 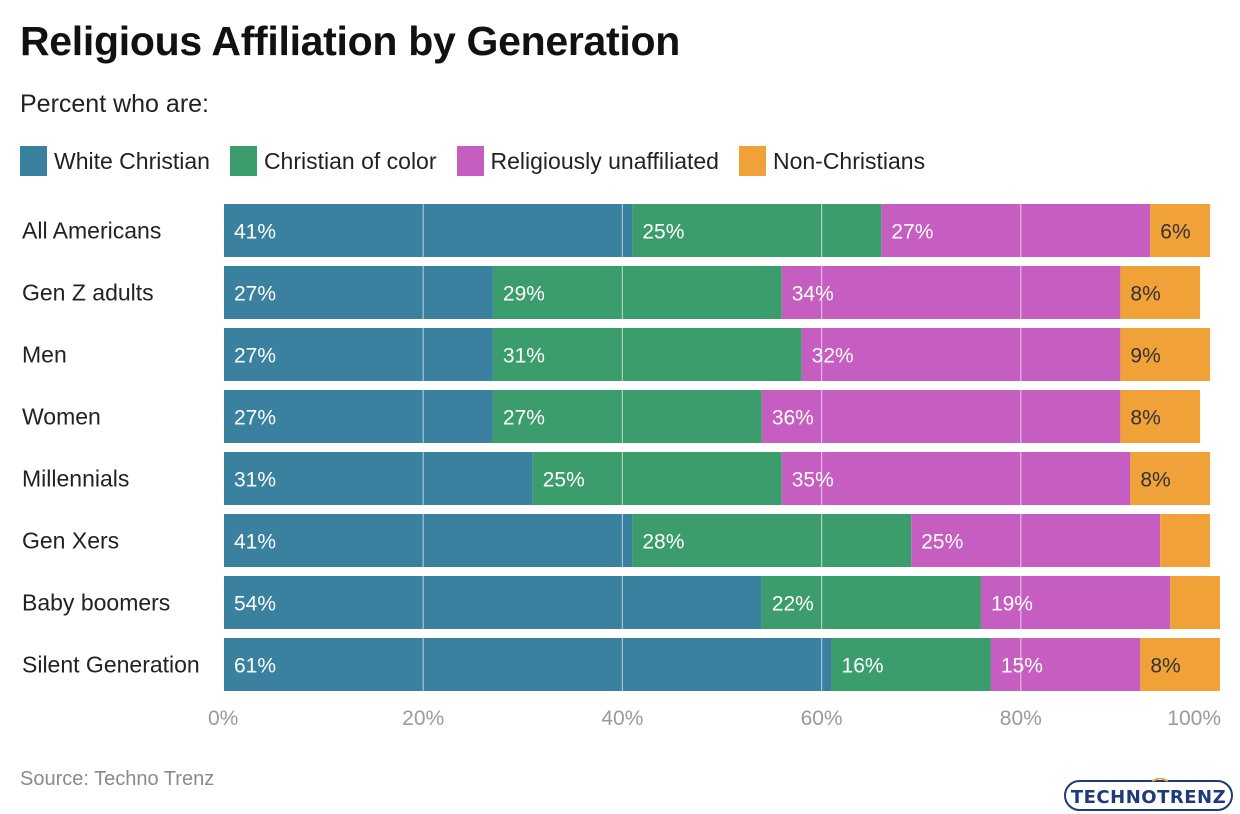 What do you see at coordinates (132, 160) in the screenshot?
I see `legend-label-white-christian: White Christian` at bounding box center [132, 160].